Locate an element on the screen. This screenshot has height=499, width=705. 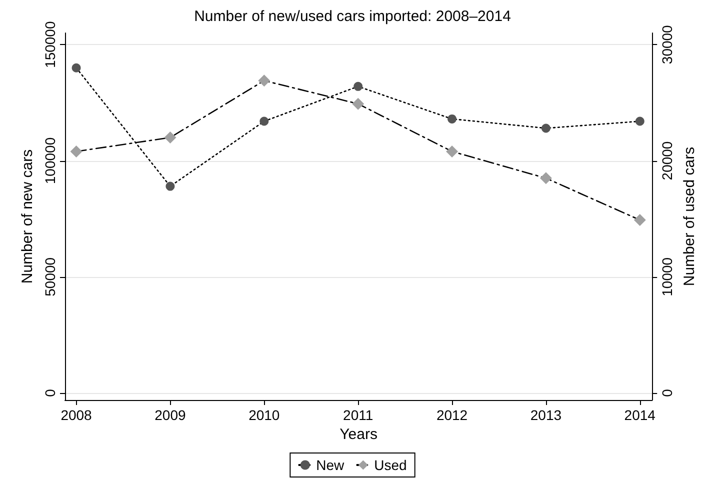
y2-tick-label: 0 is located at coordinates (667, 392).